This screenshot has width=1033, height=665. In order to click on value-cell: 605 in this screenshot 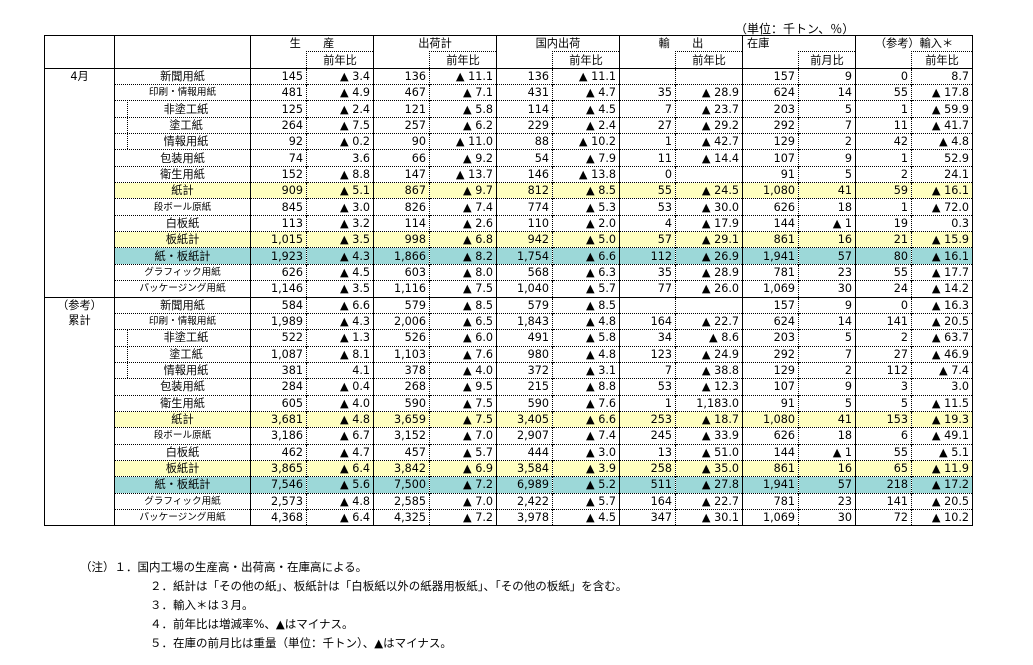, I will do `click(278, 403)`.